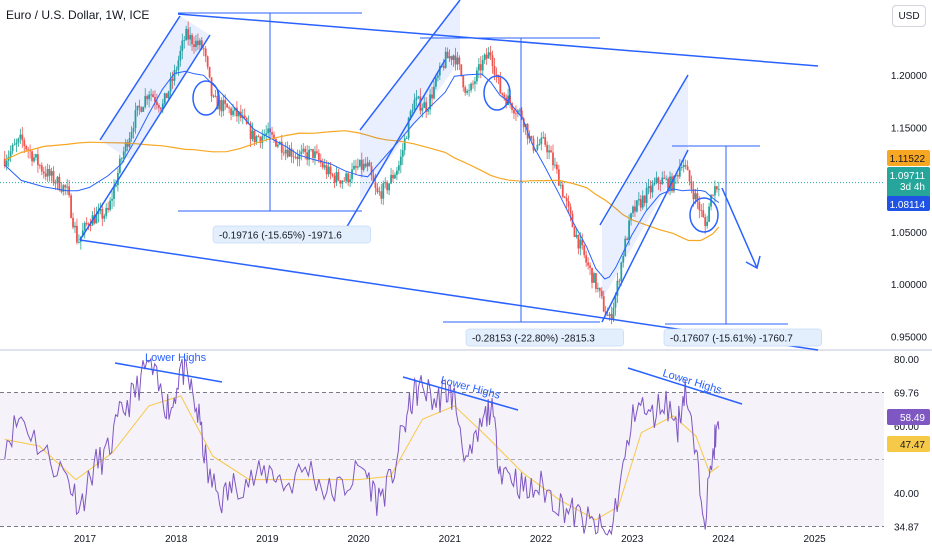 The height and width of the screenshot is (550, 932). What do you see at coordinates (906, 394) in the screenshot?
I see `rsi-upper-band-label: 69.76` at bounding box center [906, 394].